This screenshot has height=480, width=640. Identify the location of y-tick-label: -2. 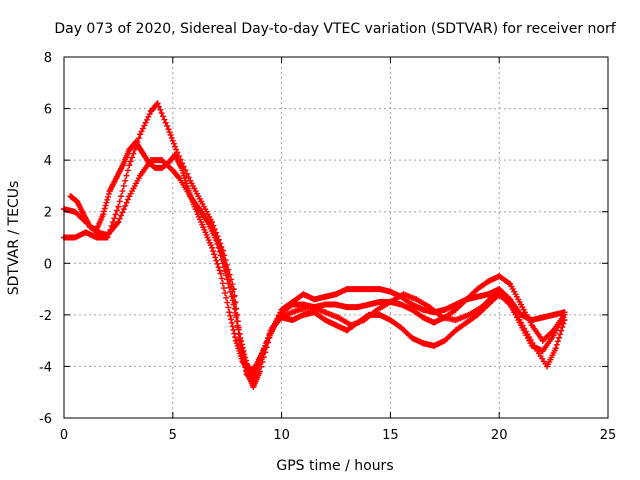
(45, 316).